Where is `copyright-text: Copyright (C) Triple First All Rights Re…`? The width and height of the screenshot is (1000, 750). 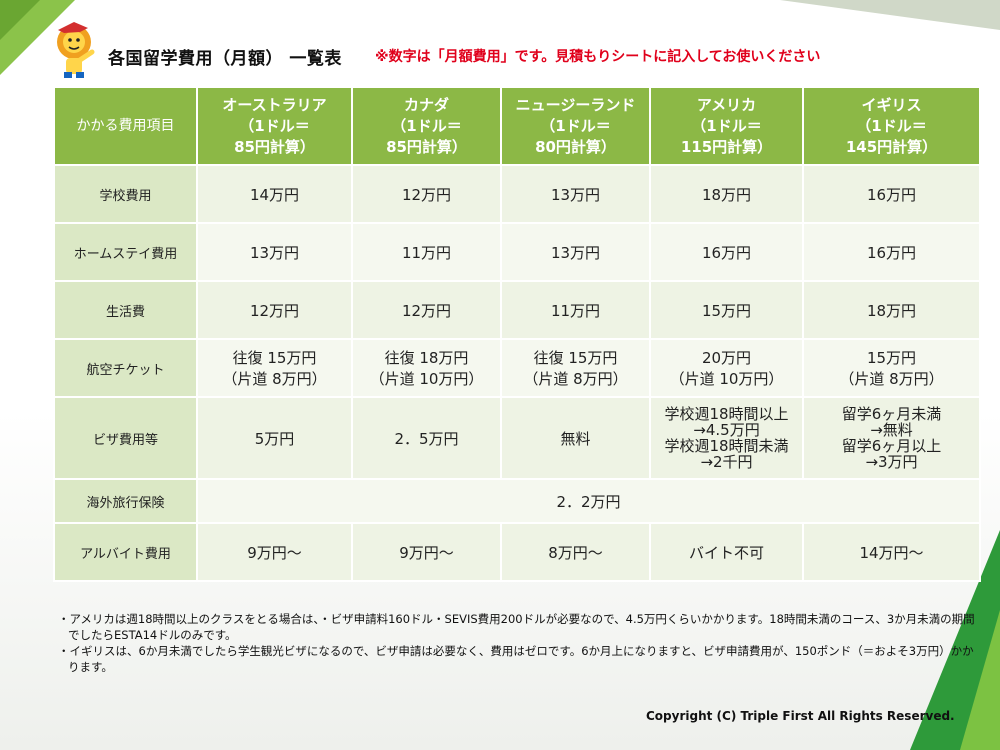
copyright-text: Copyright (C) Triple First All Rights Re… is located at coordinates (800, 716).